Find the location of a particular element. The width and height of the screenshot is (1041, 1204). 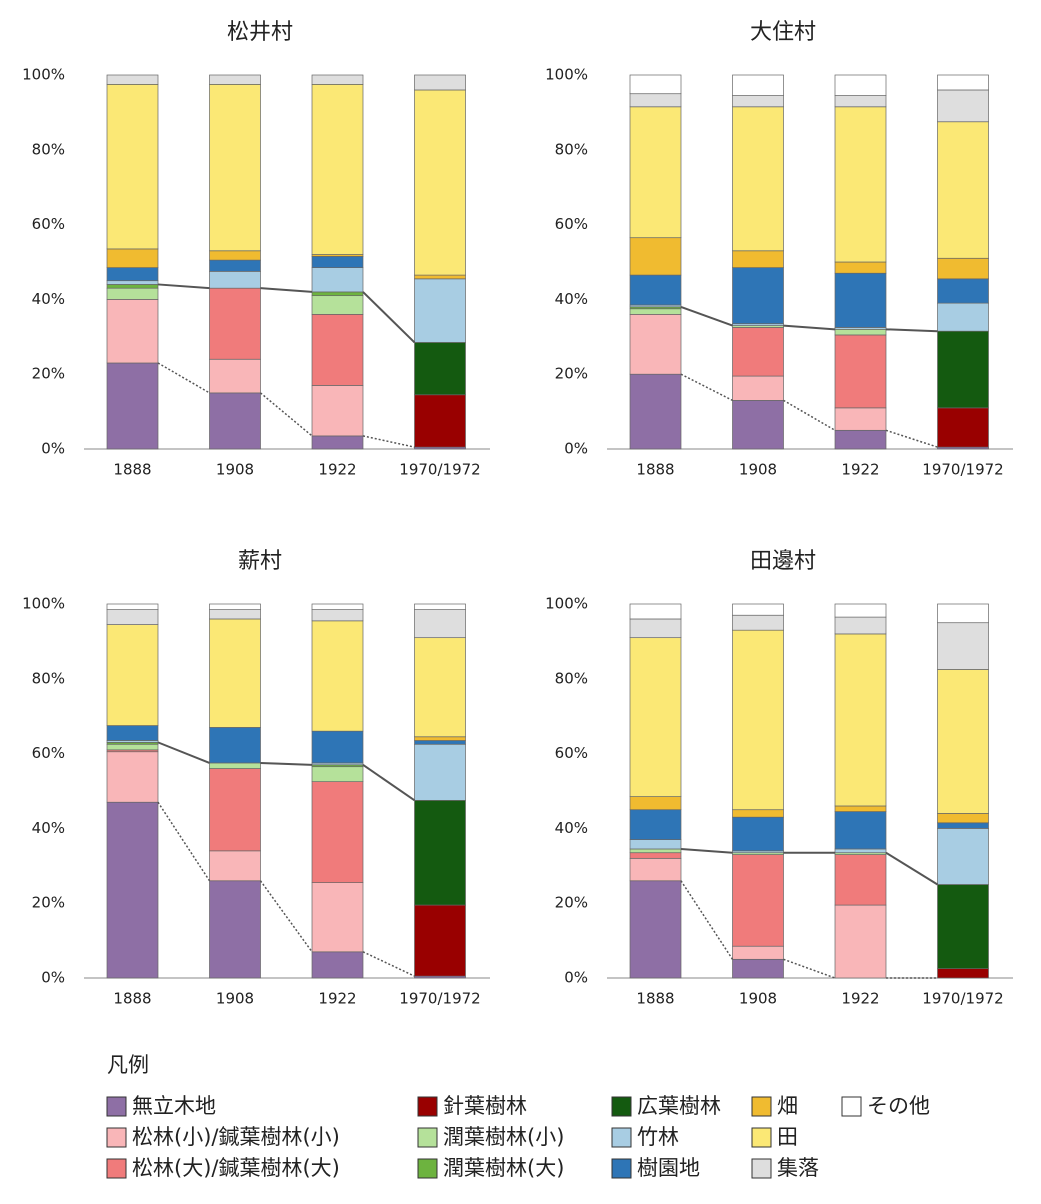

legend-label: 田 is located at coordinates (787, 1137).